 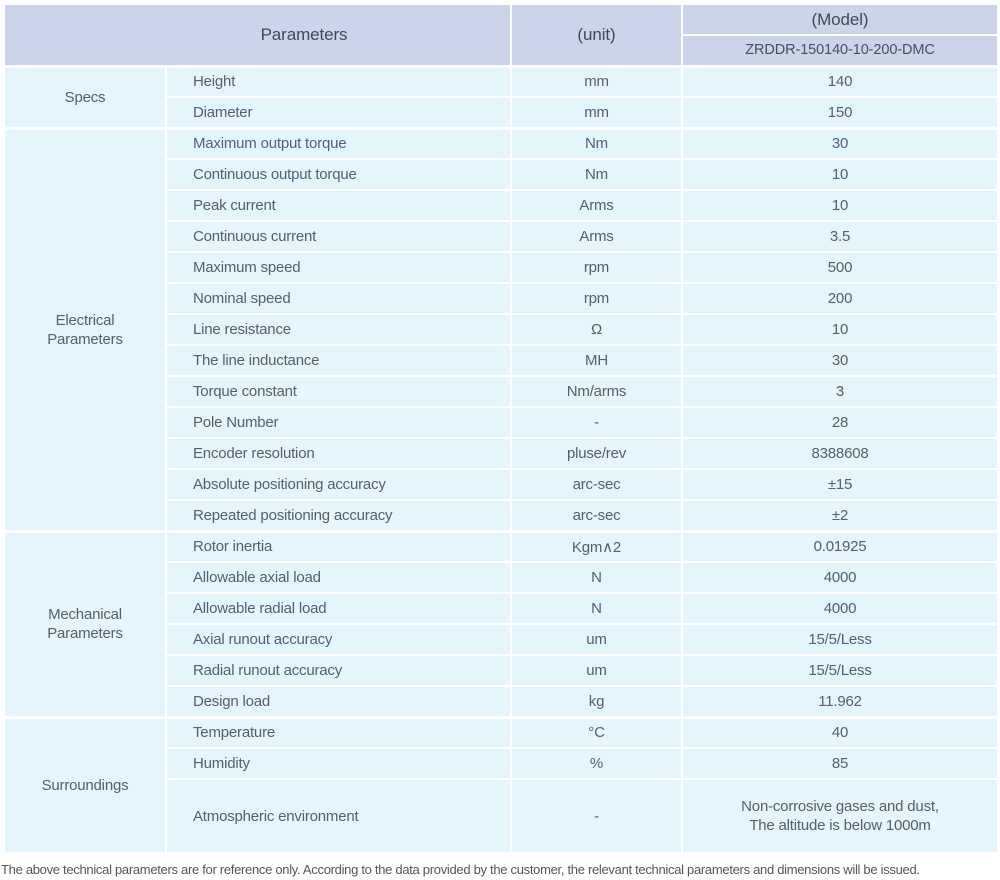 I want to click on param-unit: N, so click(x=596, y=608).